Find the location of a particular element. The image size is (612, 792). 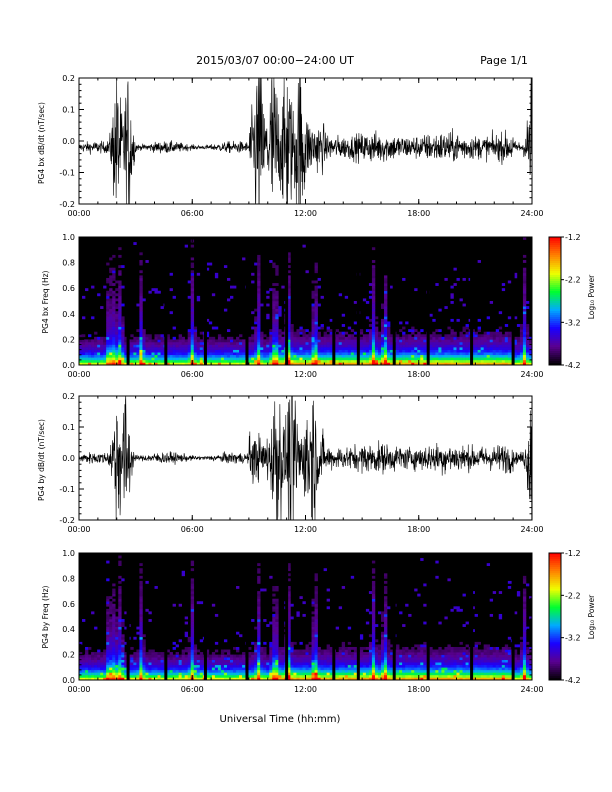

colorbar-top-label: Log₁₀ Power is located at coordinates (591, 296).